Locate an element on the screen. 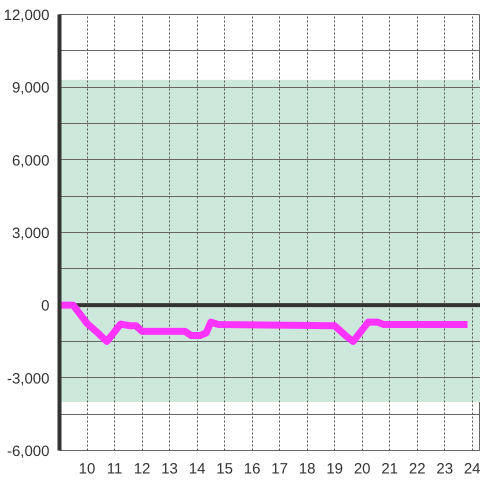  x-tick-label: 15 is located at coordinates (224, 469).